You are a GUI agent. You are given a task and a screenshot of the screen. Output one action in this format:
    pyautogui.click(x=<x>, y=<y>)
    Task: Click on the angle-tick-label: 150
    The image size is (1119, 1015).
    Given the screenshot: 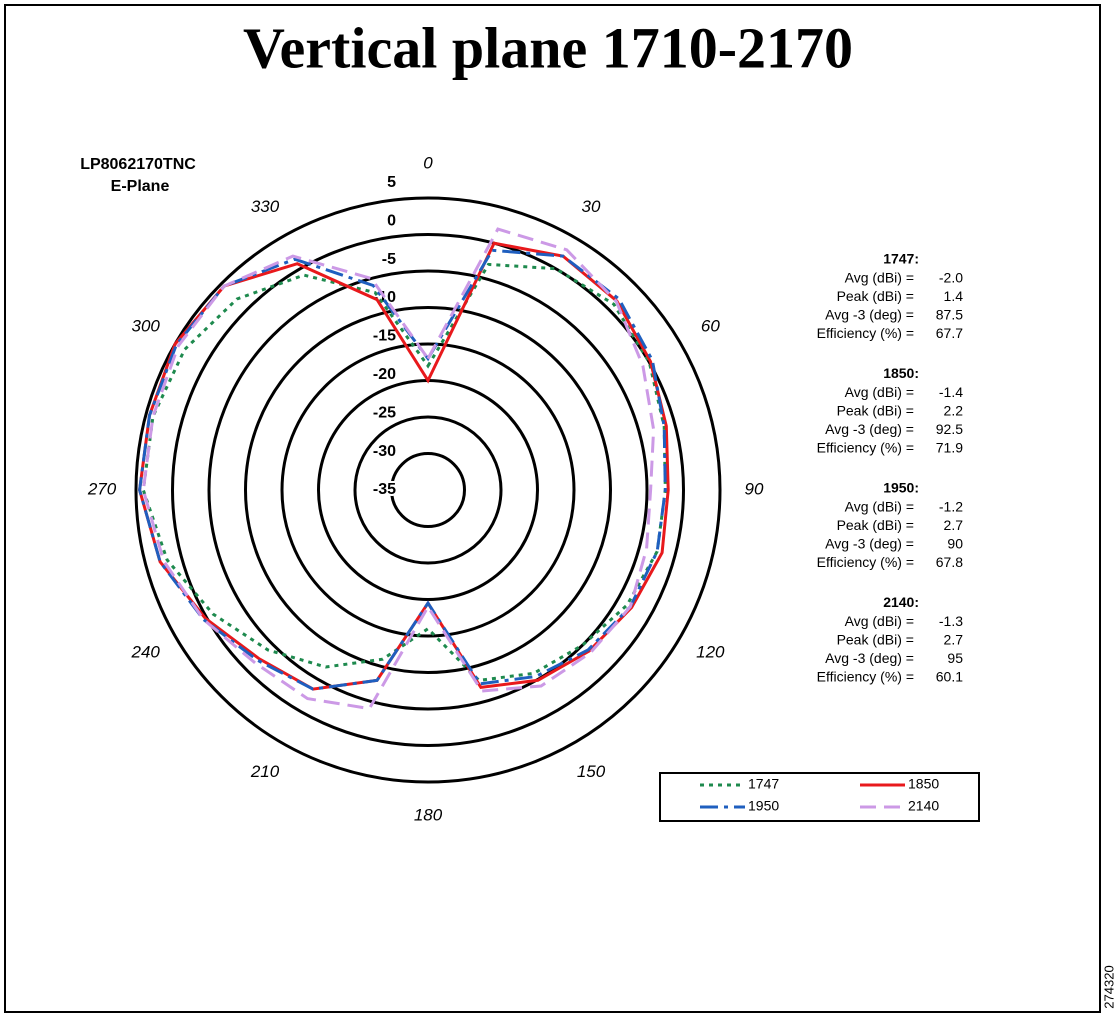 What is the action you would take?
    pyautogui.click(x=591, y=771)
    